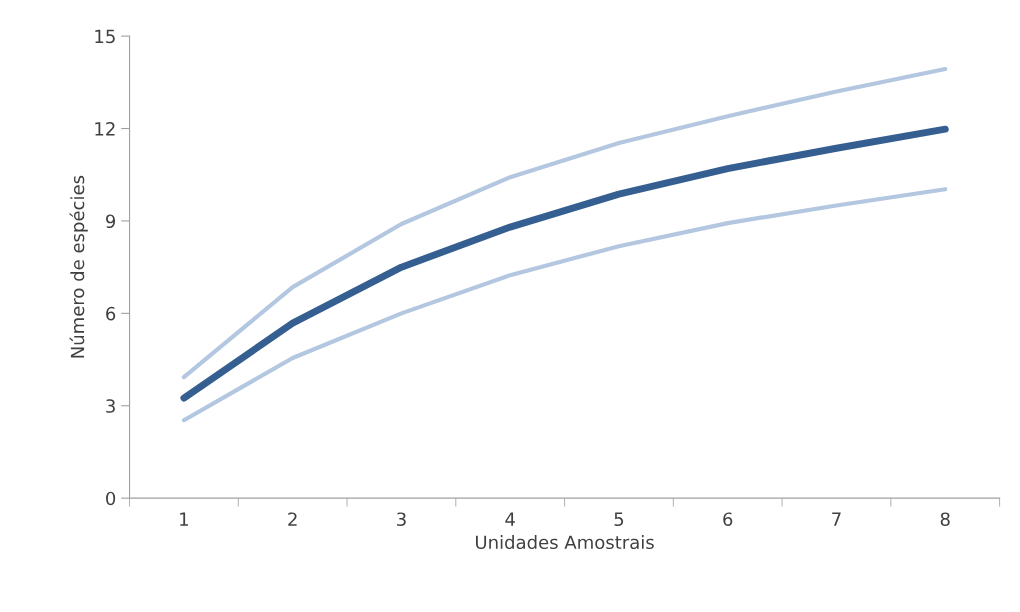  What do you see at coordinates (619, 519) in the screenshot?
I see `x-tick-label: 5` at bounding box center [619, 519].